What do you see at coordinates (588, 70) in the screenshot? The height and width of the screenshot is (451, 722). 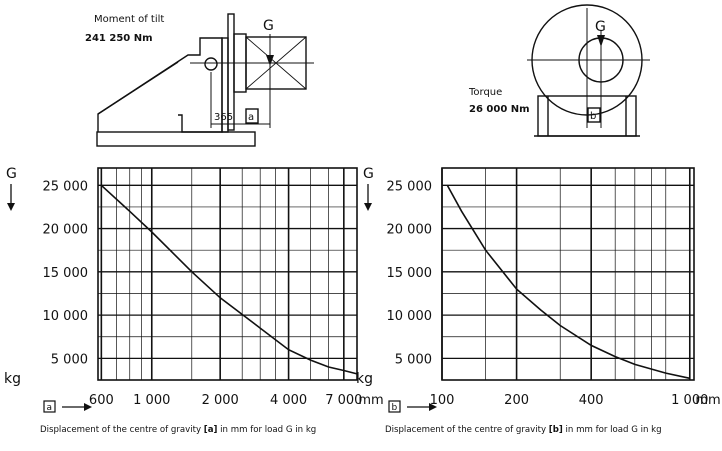 I see `right-diagram` at bounding box center [588, 70].